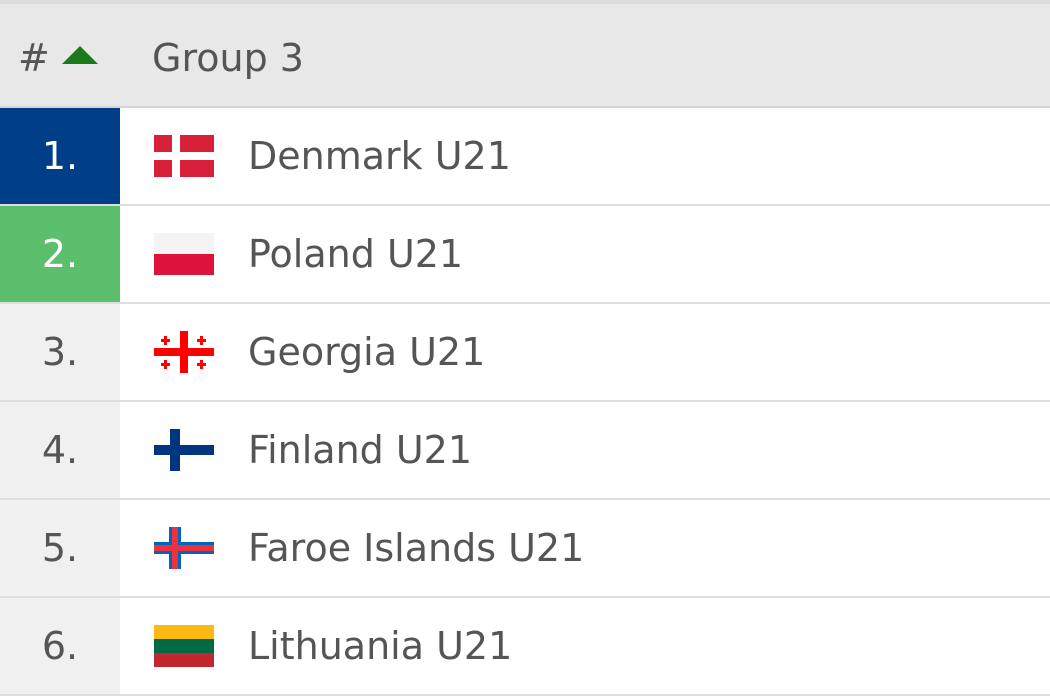 This screenshot has width=1050, height=700. I want to click on team-name: Lithuania U21, so click(380, 646).